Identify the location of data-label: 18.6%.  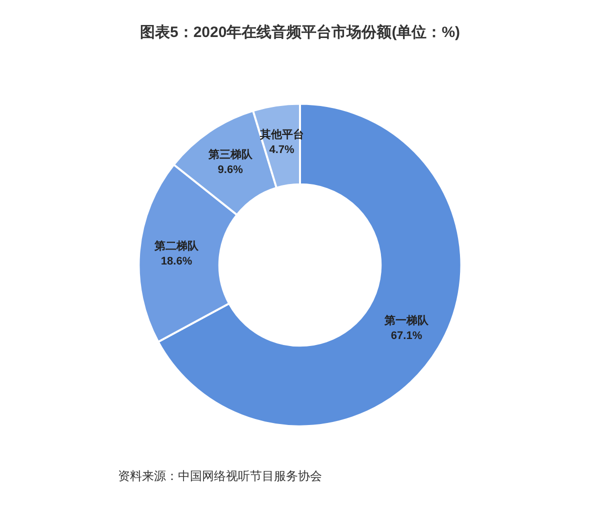
(176, 262).